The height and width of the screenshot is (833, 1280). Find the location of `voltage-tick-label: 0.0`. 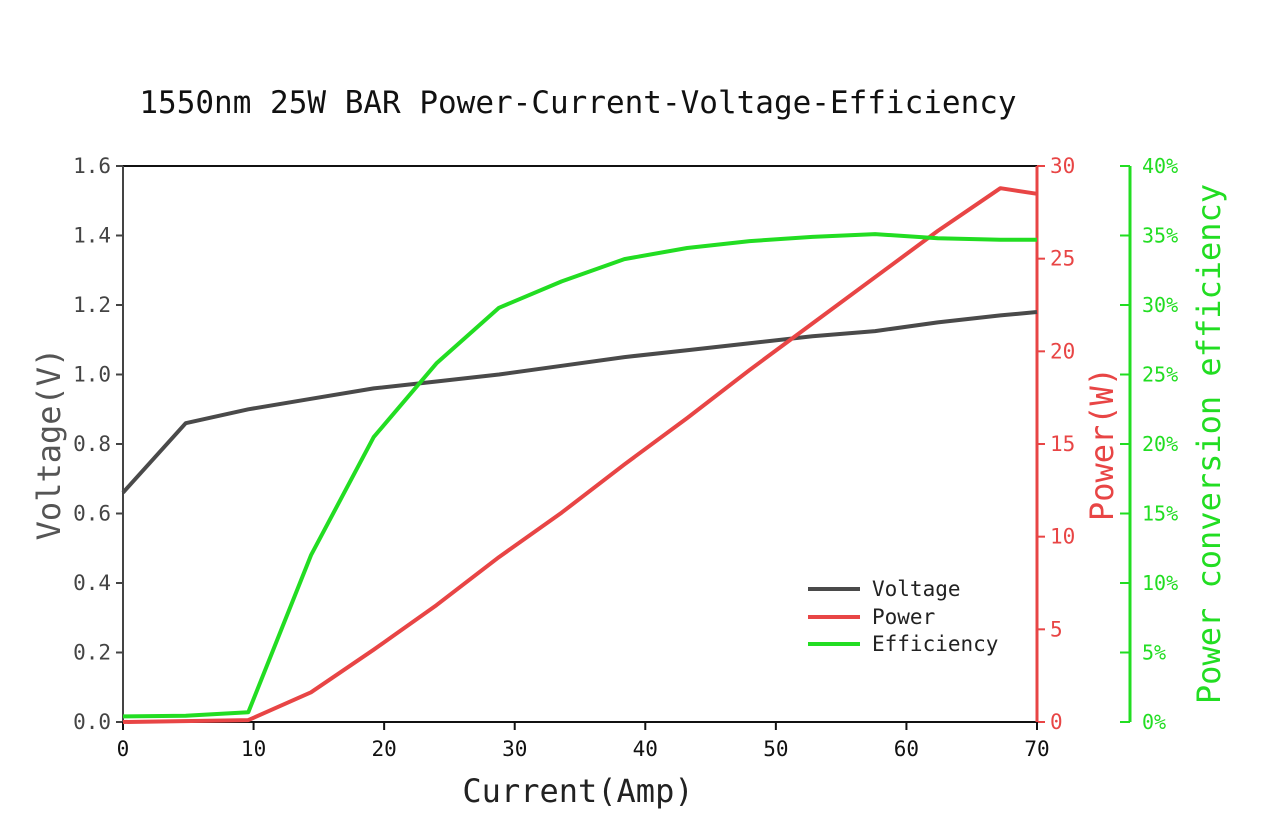

voltage-tick-label: 0.0 is located at coordinates (92, 722).